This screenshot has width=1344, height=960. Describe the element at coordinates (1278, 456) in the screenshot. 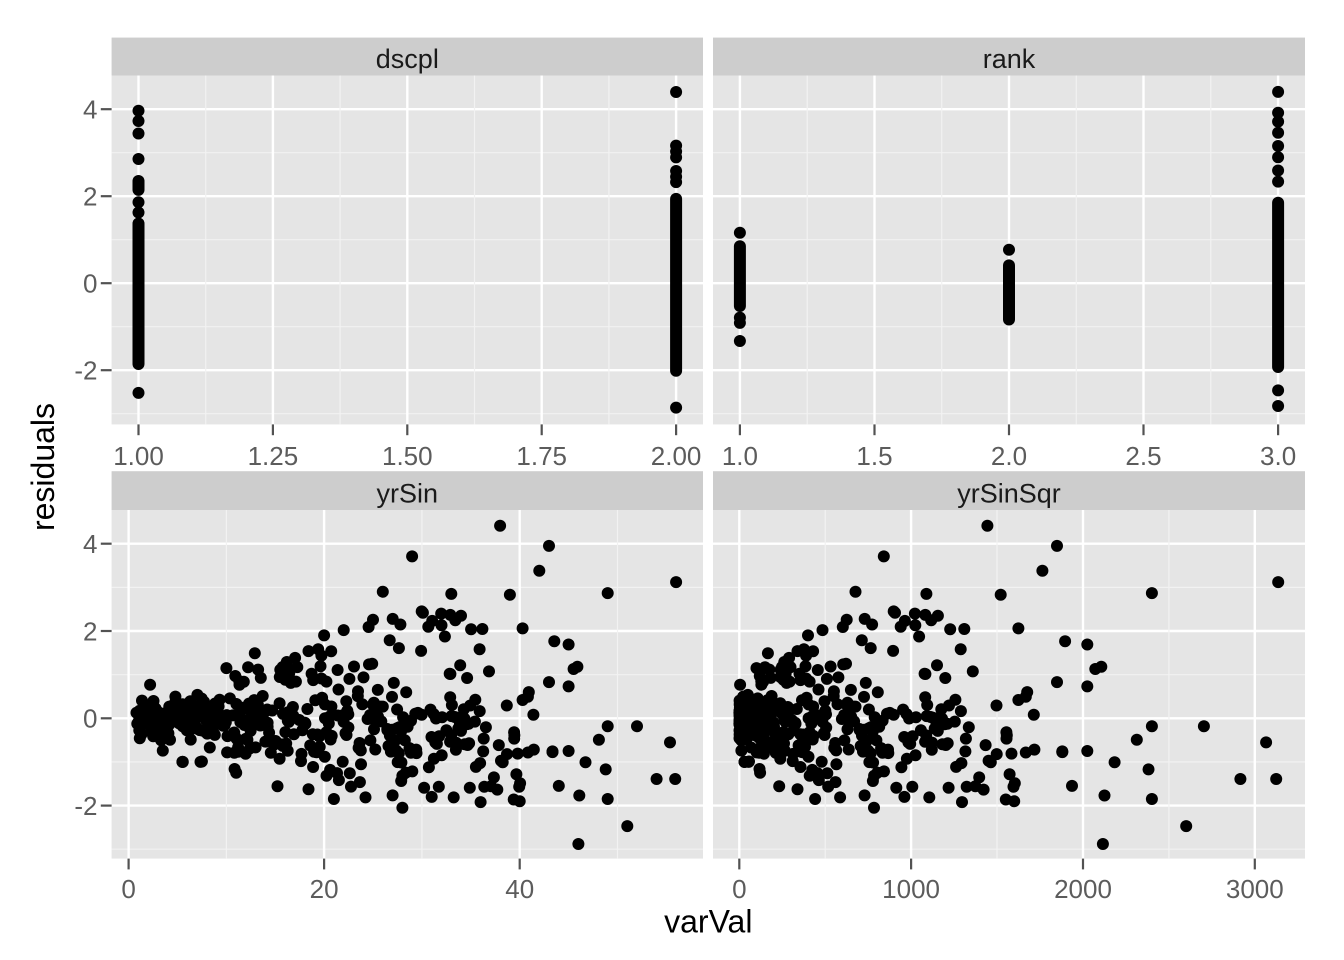

I see `svg-text: 3.0` at that location.